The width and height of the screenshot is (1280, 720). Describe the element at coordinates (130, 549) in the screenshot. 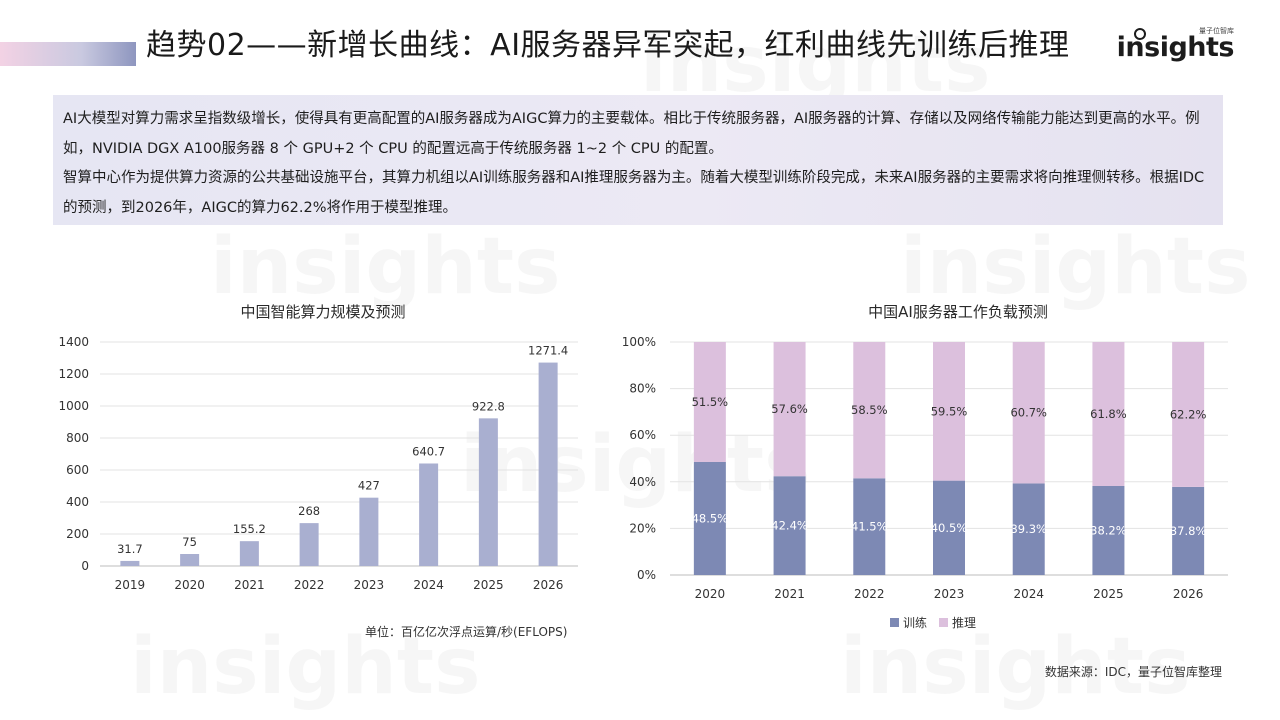

I see `data-label: 31.7` at that location.